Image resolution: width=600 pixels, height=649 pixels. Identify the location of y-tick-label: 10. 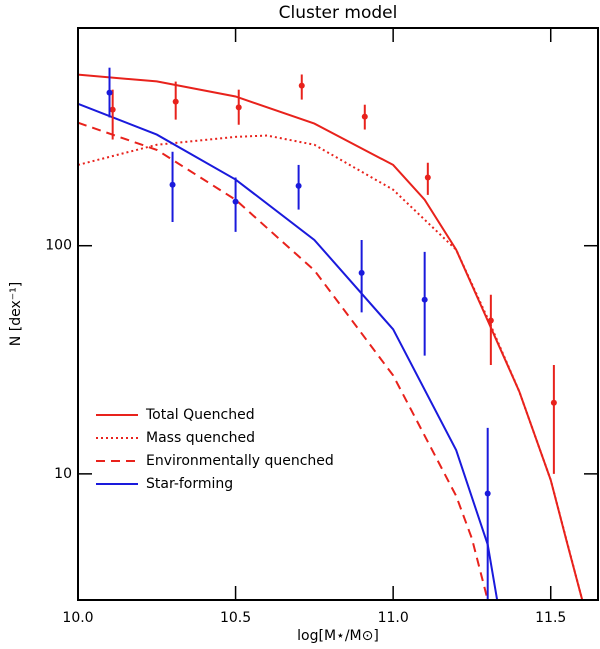
(63, 474).